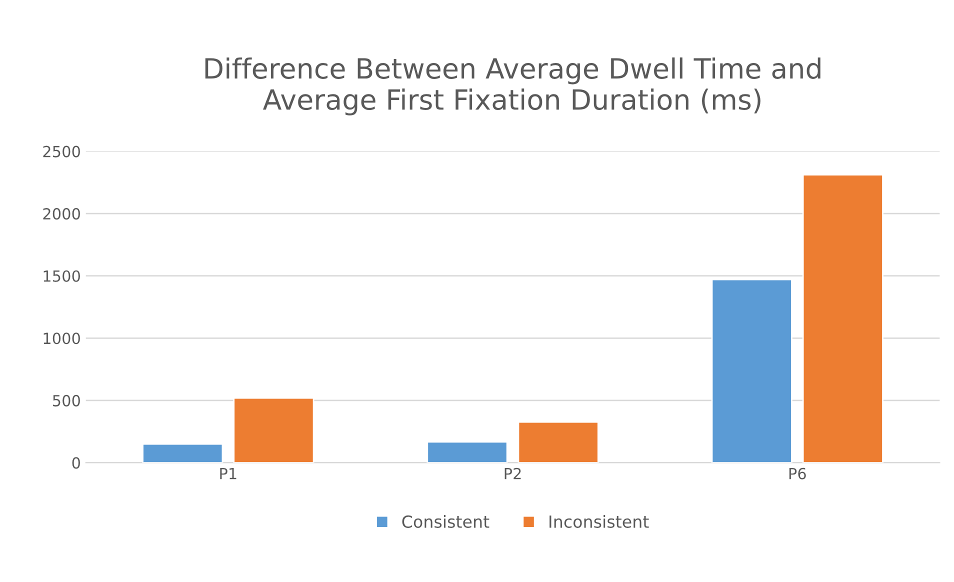  I want to click on x-tick-label: P1, so click(228, 474).